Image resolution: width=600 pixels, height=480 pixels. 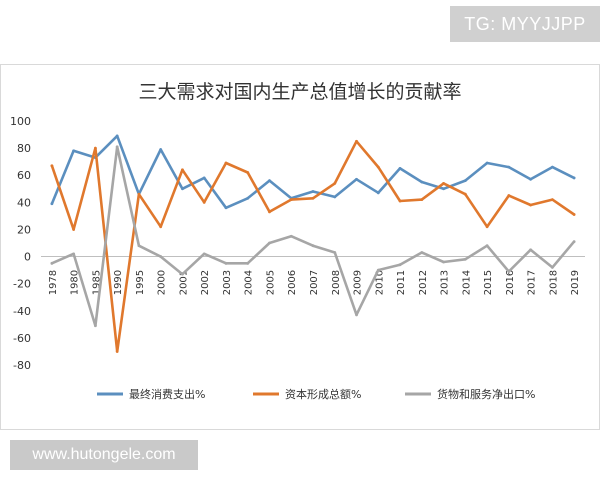 What do you see at coordinates (24, 175) in the screenshot?
I see `y-tick-label: 60` at bounding box center [24, 175].